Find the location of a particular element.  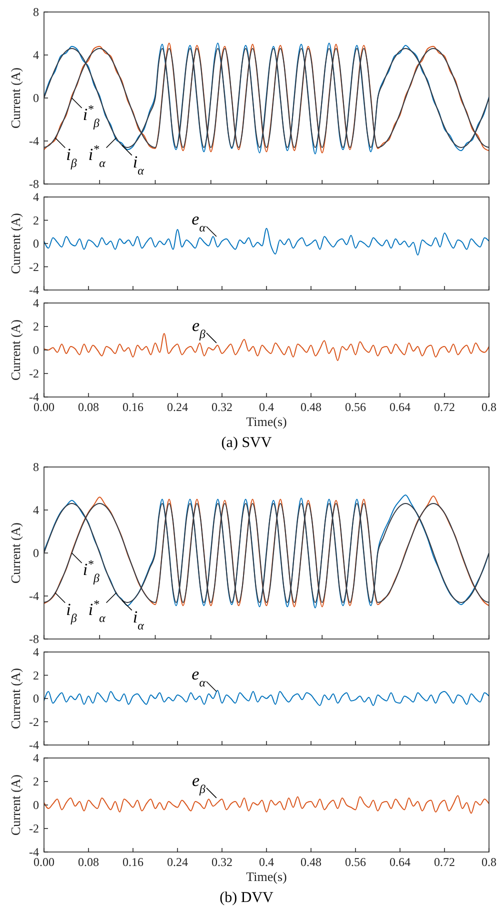

text: (b) DVV is located at coordinates (247, 898).